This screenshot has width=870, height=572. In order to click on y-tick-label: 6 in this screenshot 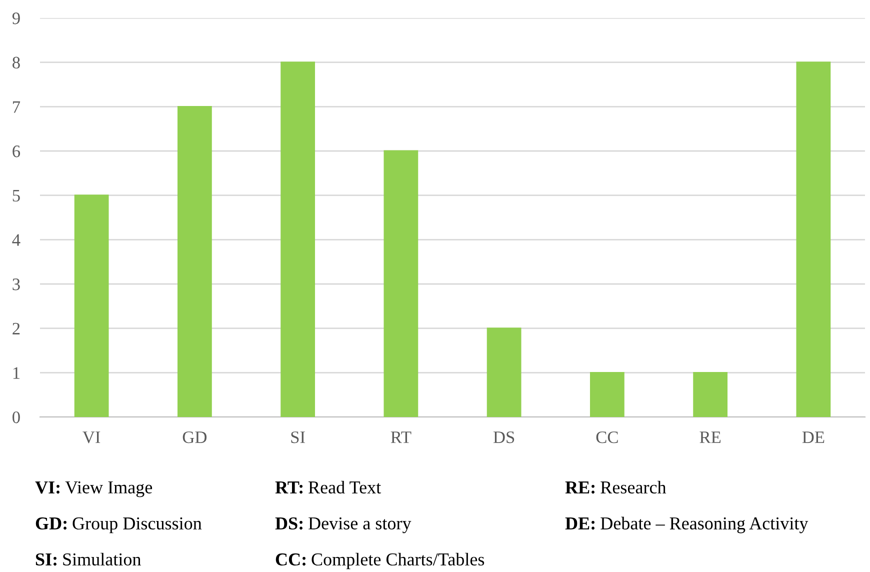, I will do `click(16, 152)`.